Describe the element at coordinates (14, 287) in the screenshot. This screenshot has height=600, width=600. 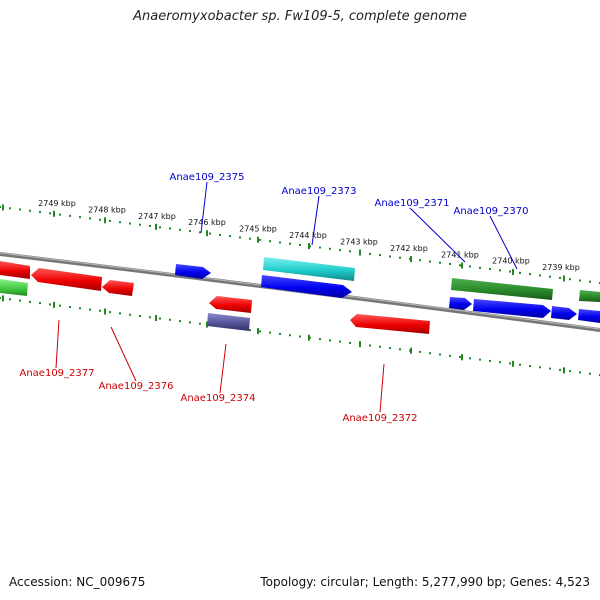
I see `gene-bar-light-green-left` at that location.